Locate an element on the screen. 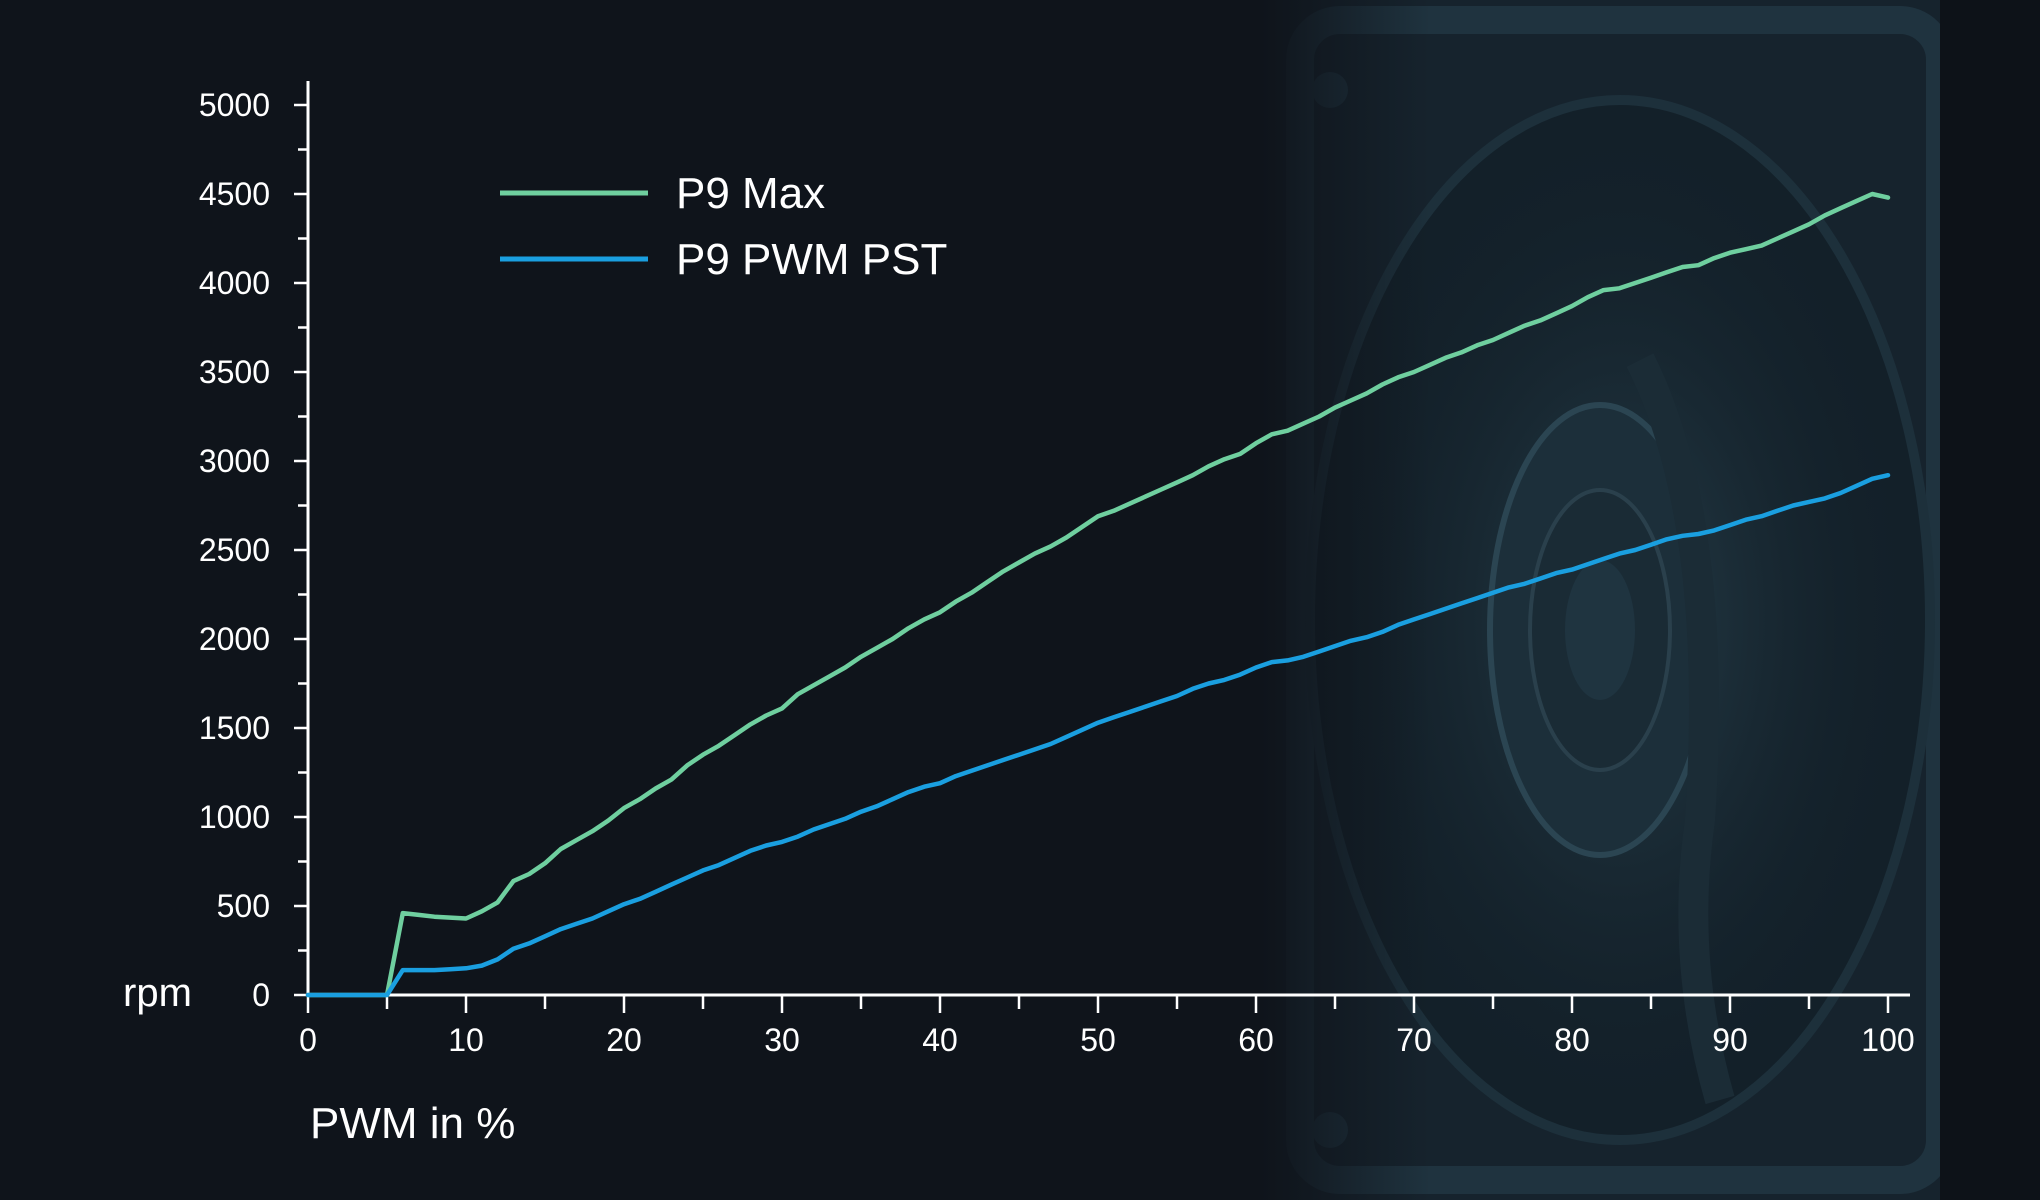  x-tick-label: 50 is located at coordinates (1098, 1040).